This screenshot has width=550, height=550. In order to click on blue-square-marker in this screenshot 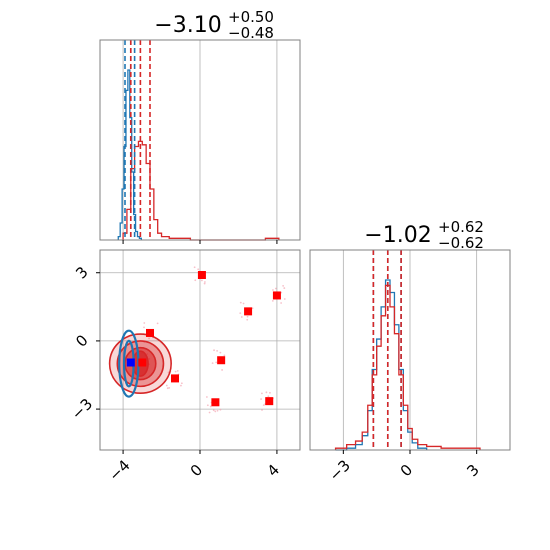, I will do `click(130, 362)`.